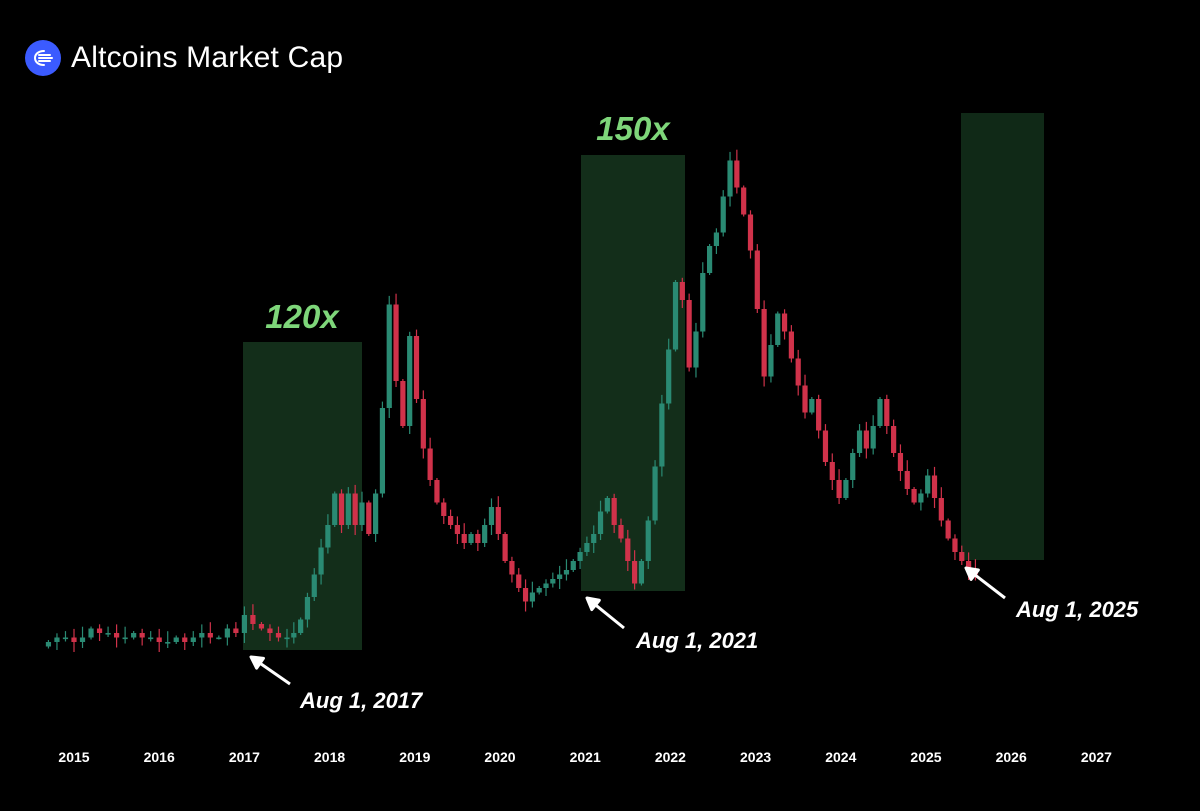 The image size is (1200, 811). What do you see at coordinates (1077, 609) in the screenshot?
I see `annotation-label: Aug 1, 2025` at bounding box center [1077, 609].